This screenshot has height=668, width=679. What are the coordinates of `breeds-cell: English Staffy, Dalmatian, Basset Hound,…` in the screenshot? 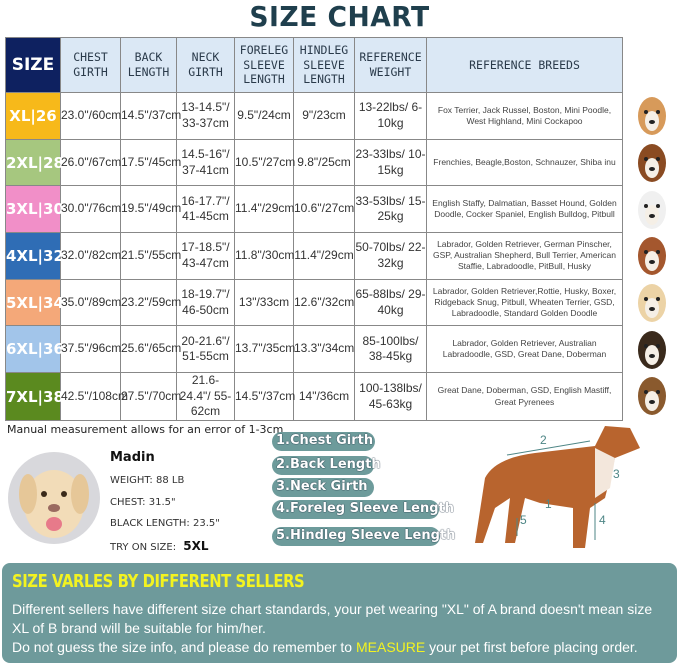 It's located at (524, 209).